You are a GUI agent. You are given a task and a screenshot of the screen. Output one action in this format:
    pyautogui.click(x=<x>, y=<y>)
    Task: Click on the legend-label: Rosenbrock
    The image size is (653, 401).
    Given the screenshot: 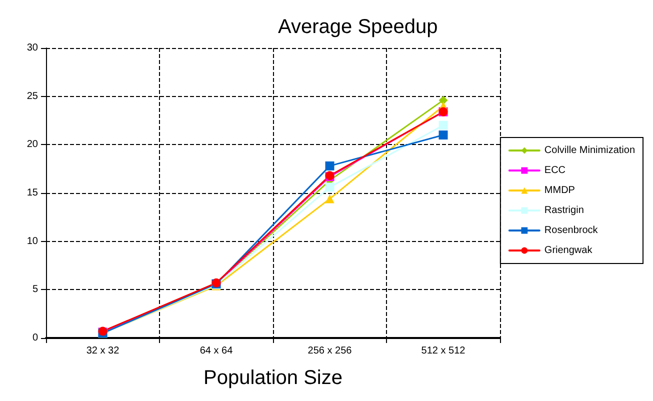 What is the action you would take?
    pyautogui.click(x=571, y=230)
    